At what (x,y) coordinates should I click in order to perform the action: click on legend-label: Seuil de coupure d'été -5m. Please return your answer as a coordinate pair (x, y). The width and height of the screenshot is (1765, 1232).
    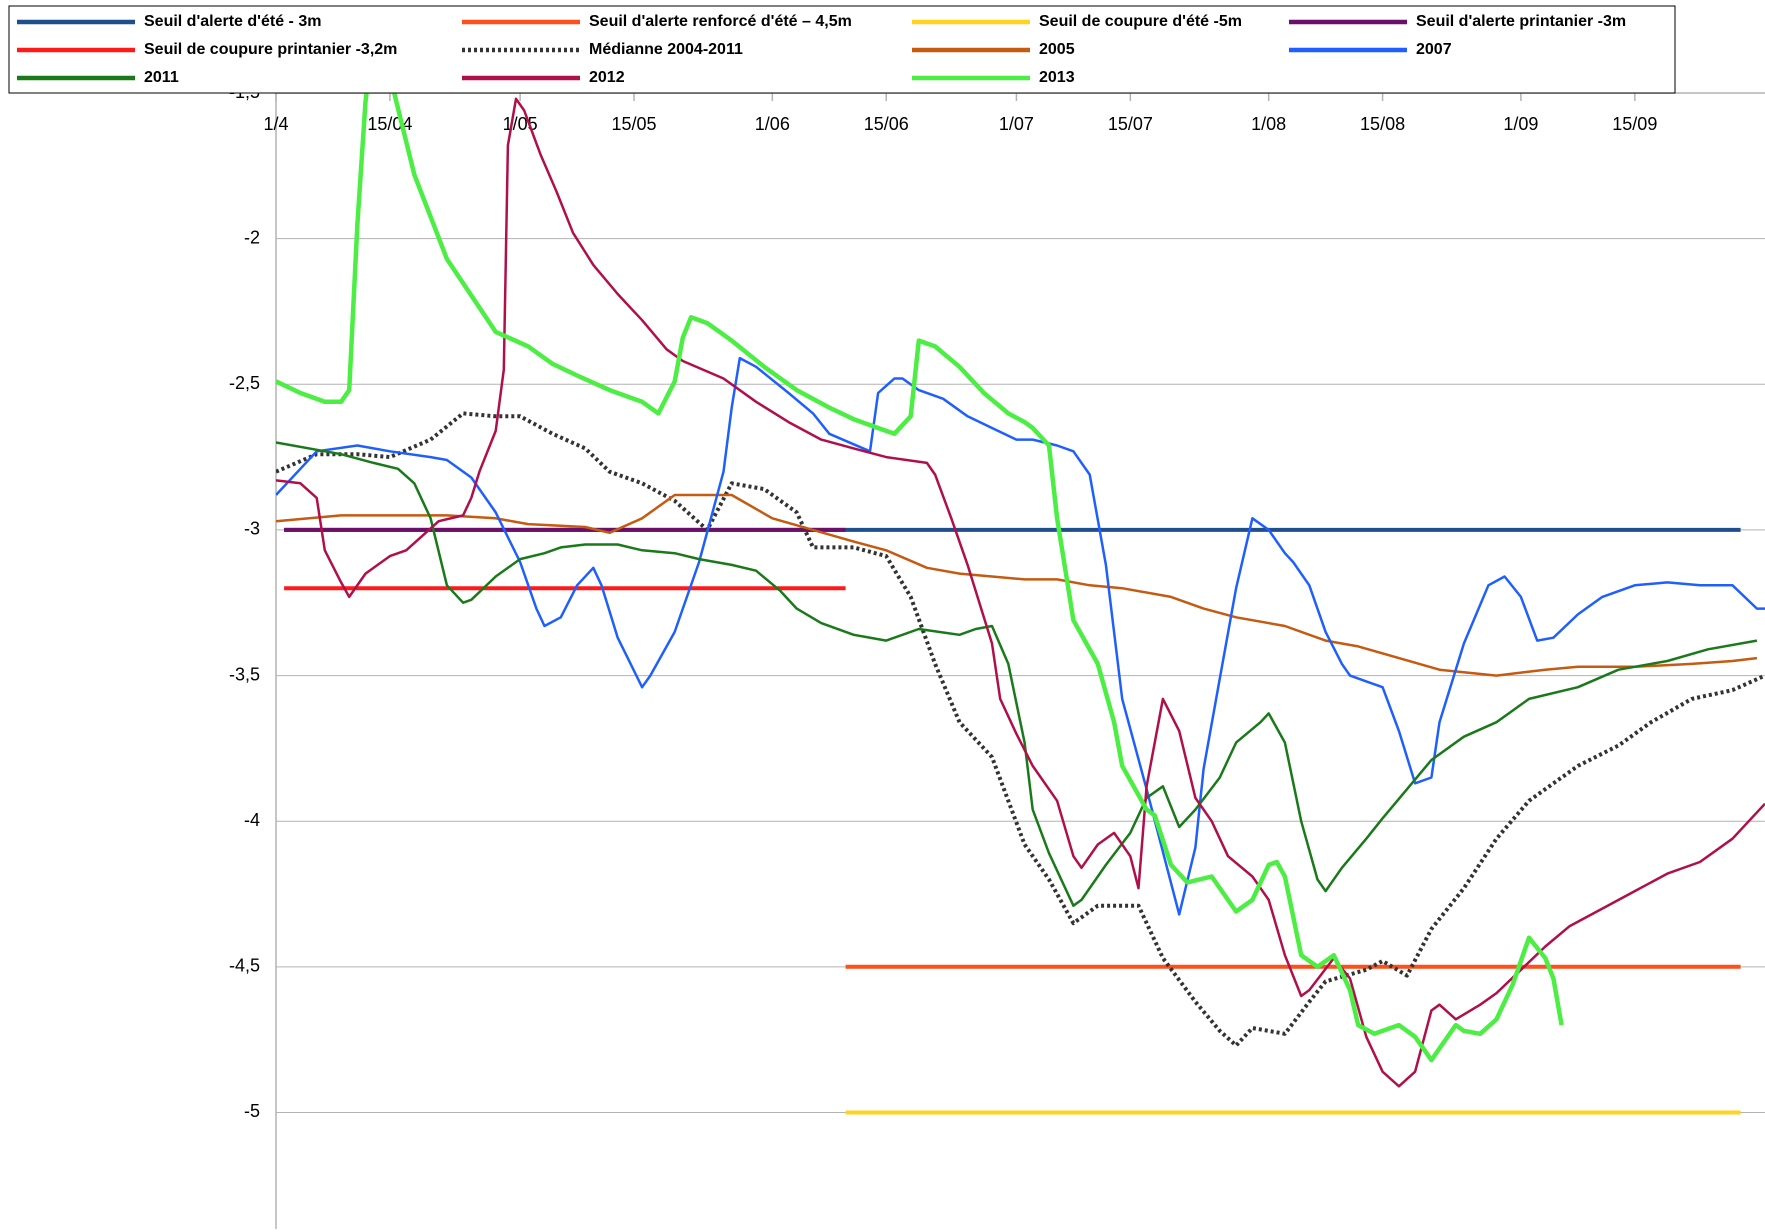
    Looking at the image, I should click on (1140, 21).